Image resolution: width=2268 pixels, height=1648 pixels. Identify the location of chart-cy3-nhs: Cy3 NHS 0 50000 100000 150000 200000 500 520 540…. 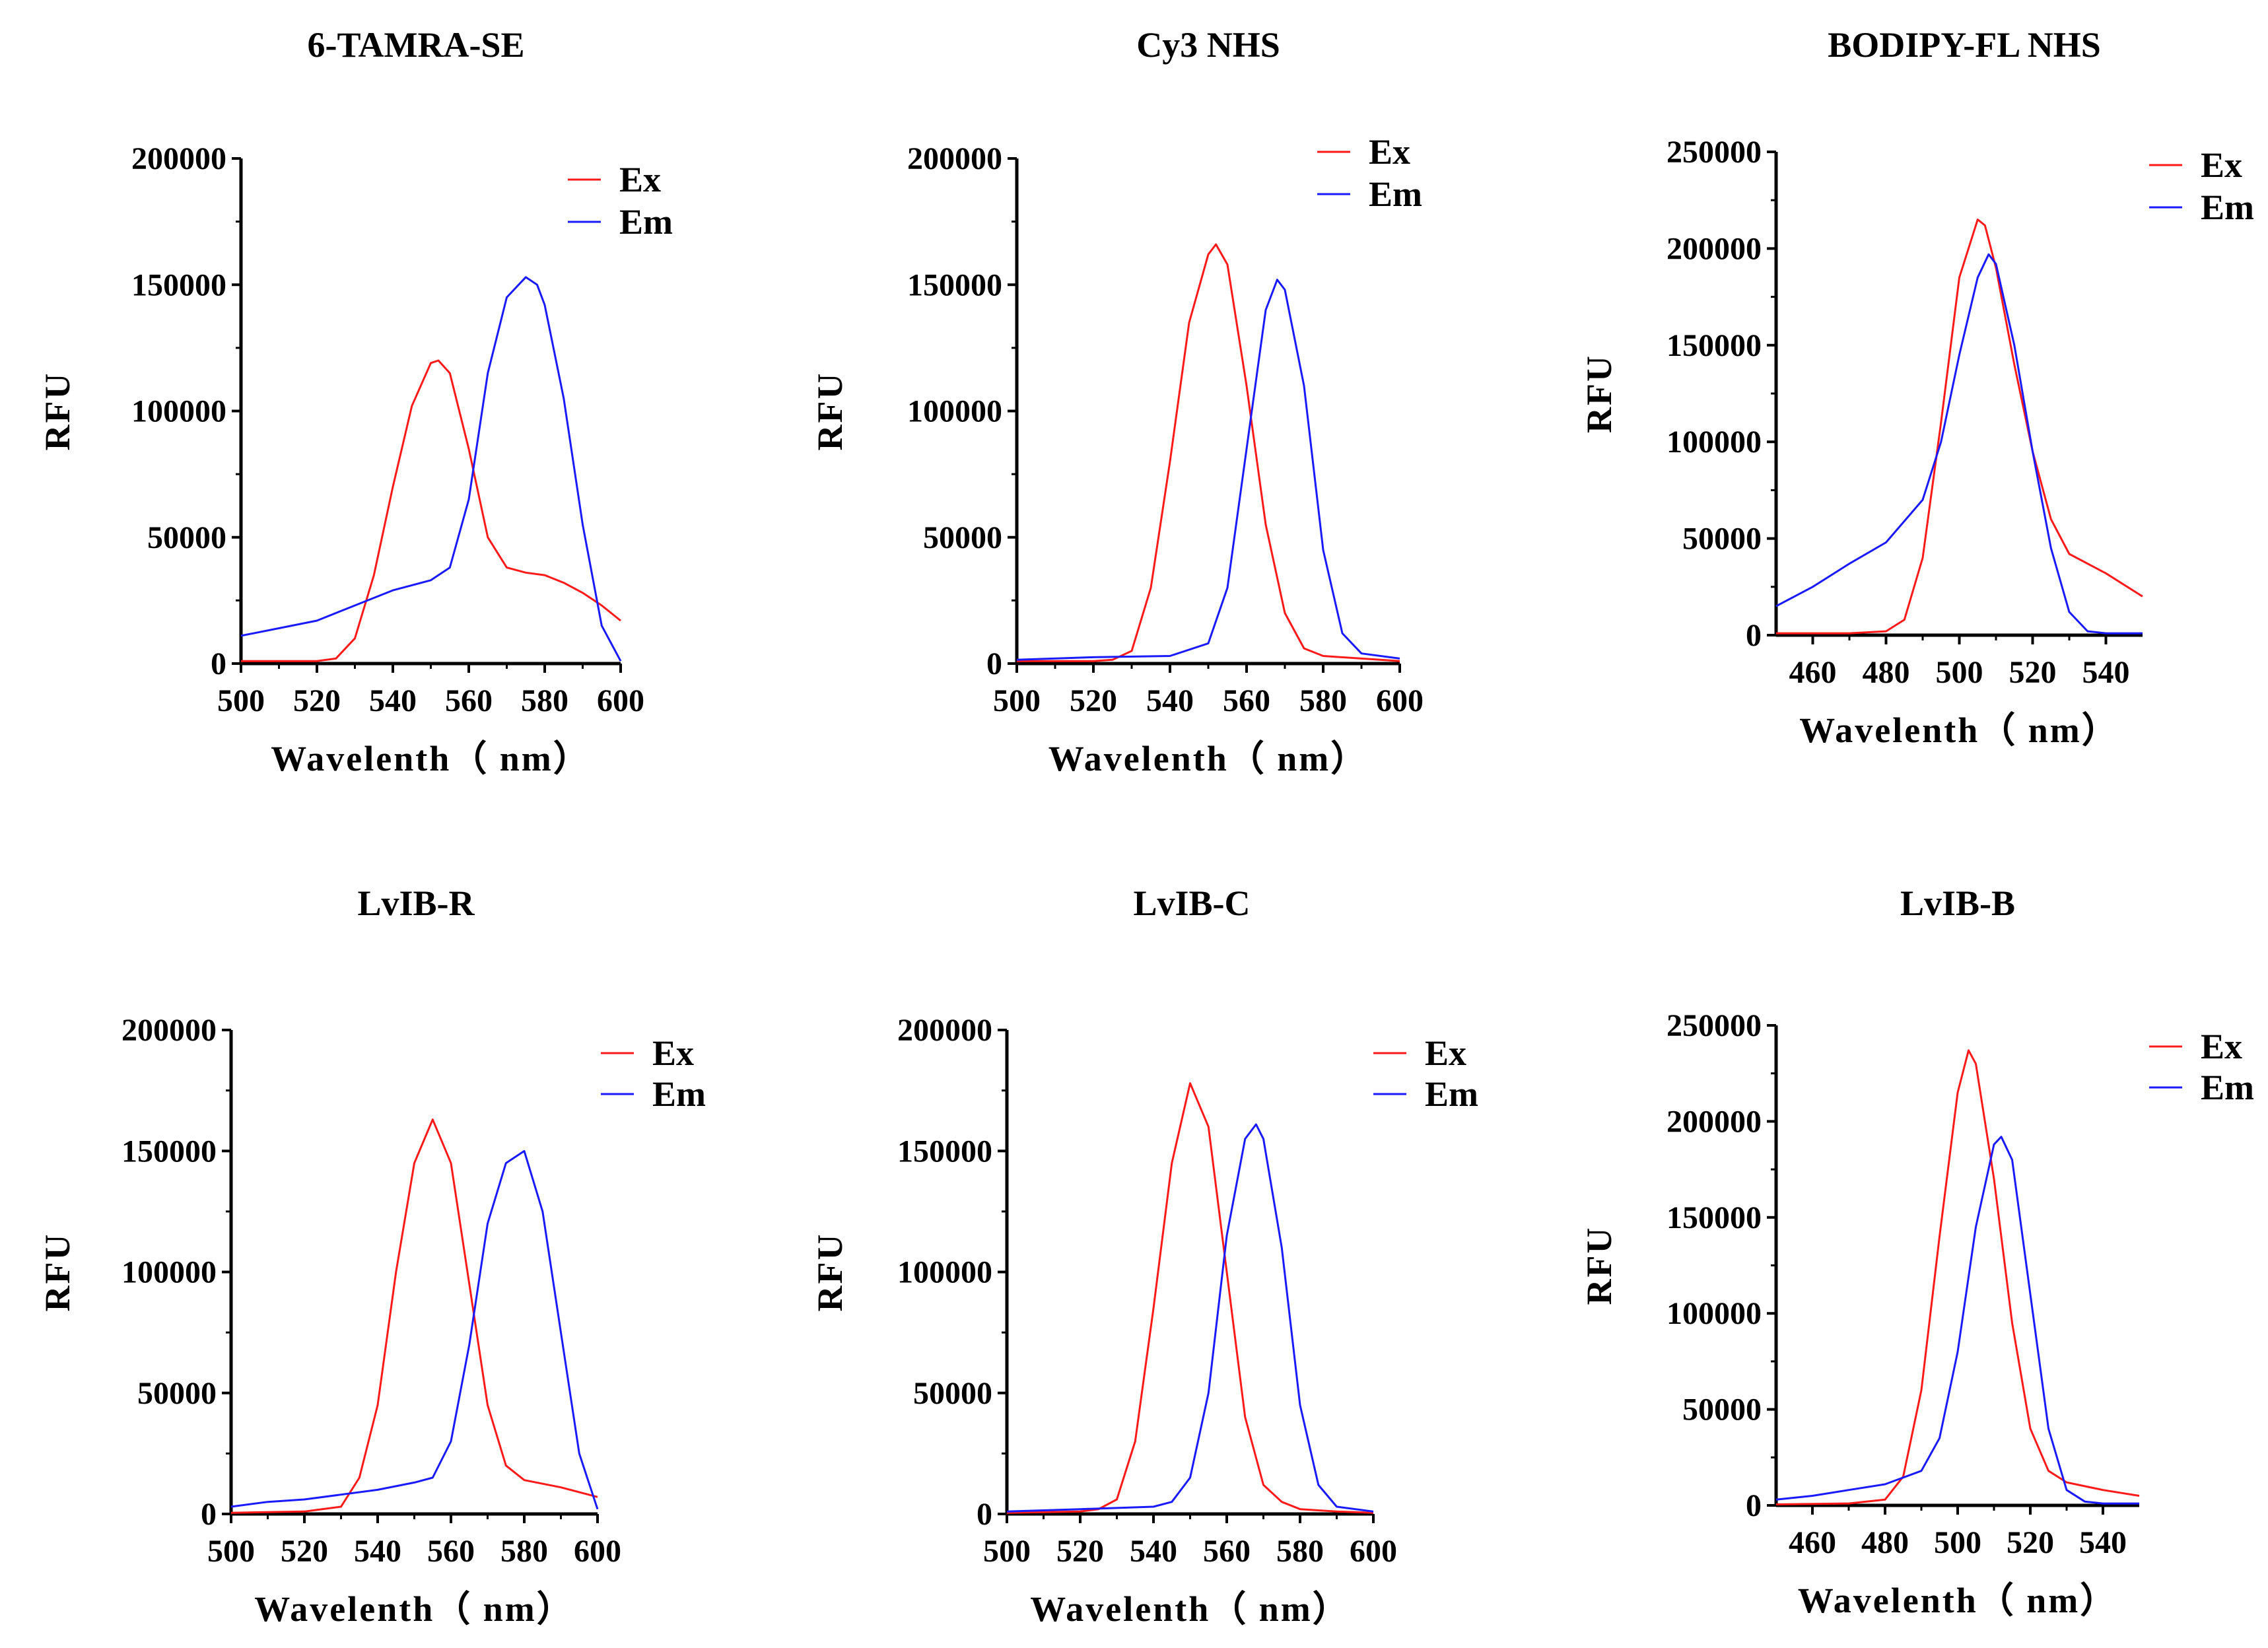
(1117, 401).